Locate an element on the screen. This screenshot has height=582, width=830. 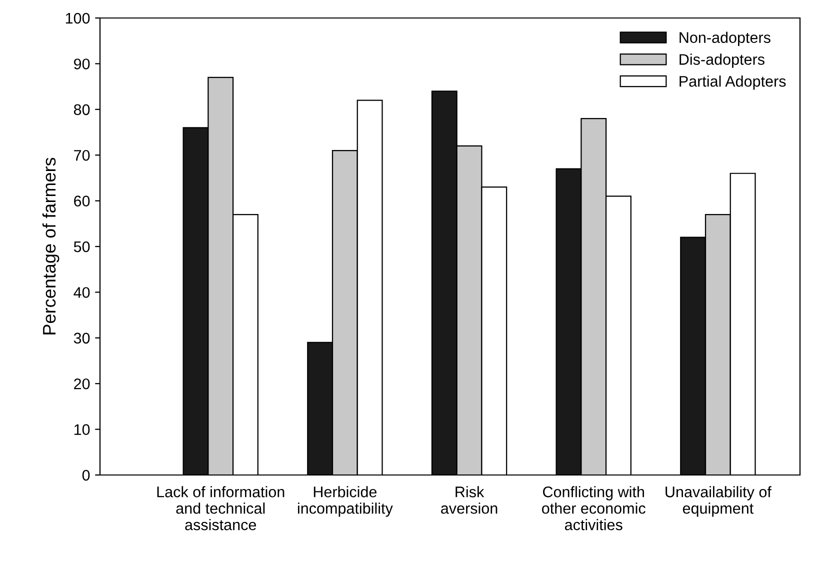
y-tick-label: 20 is located at coordinates (82, 384).